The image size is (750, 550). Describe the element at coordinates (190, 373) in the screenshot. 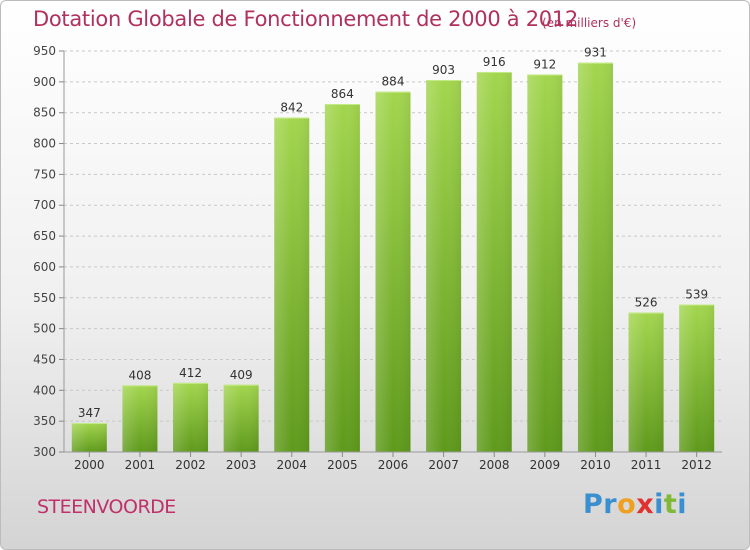

I see `data-label: 412` at that location.